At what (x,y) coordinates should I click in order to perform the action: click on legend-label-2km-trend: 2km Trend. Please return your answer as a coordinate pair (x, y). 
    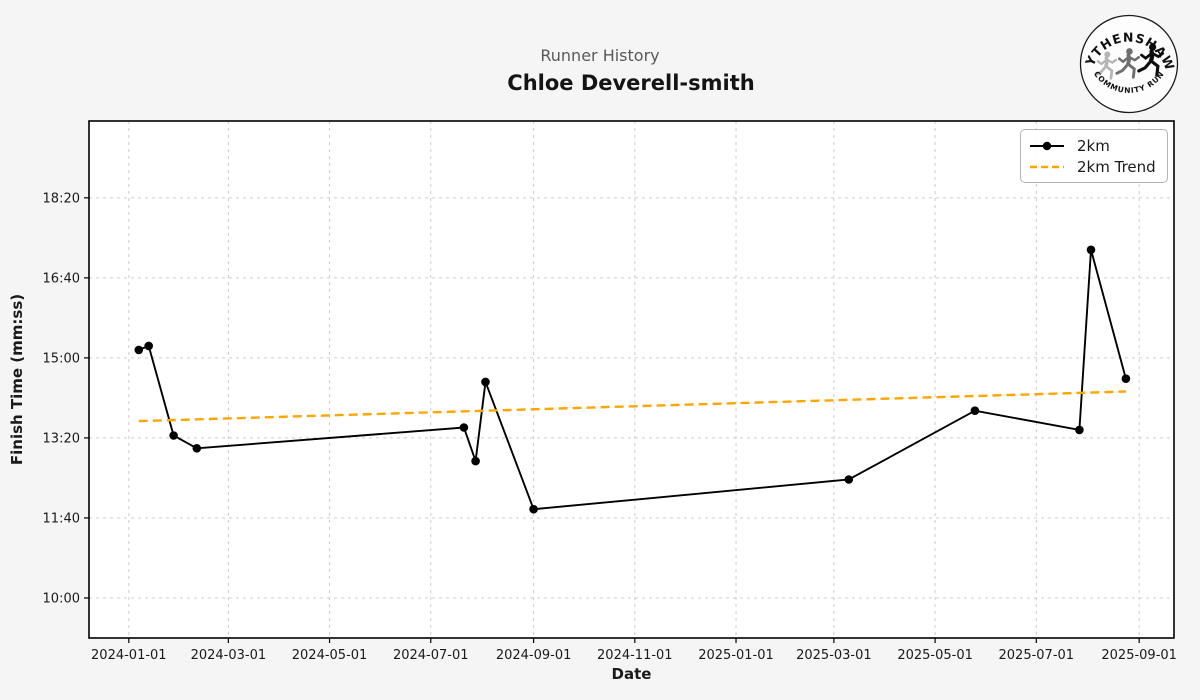
    Looking at the image, I should click on (1116, 166).